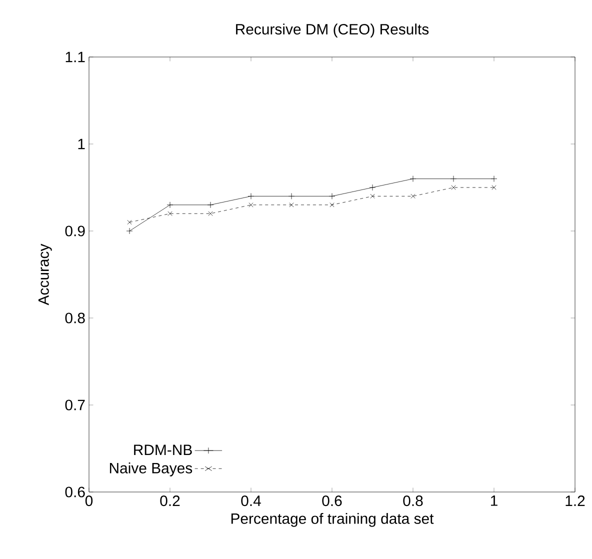 This screenshot has height=559, width=592. What do you see at coordinates (75, 492) in the screenshot?
I see `y-tick-label: 0.6` at bounding box center [75, 492].